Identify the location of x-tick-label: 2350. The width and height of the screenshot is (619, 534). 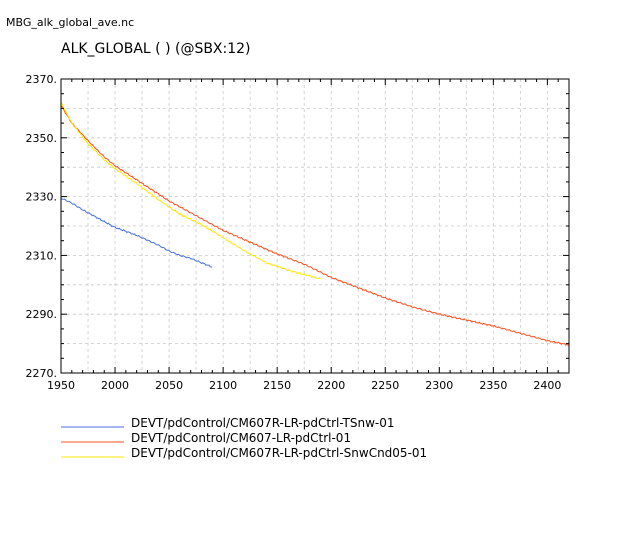
(493, 385).